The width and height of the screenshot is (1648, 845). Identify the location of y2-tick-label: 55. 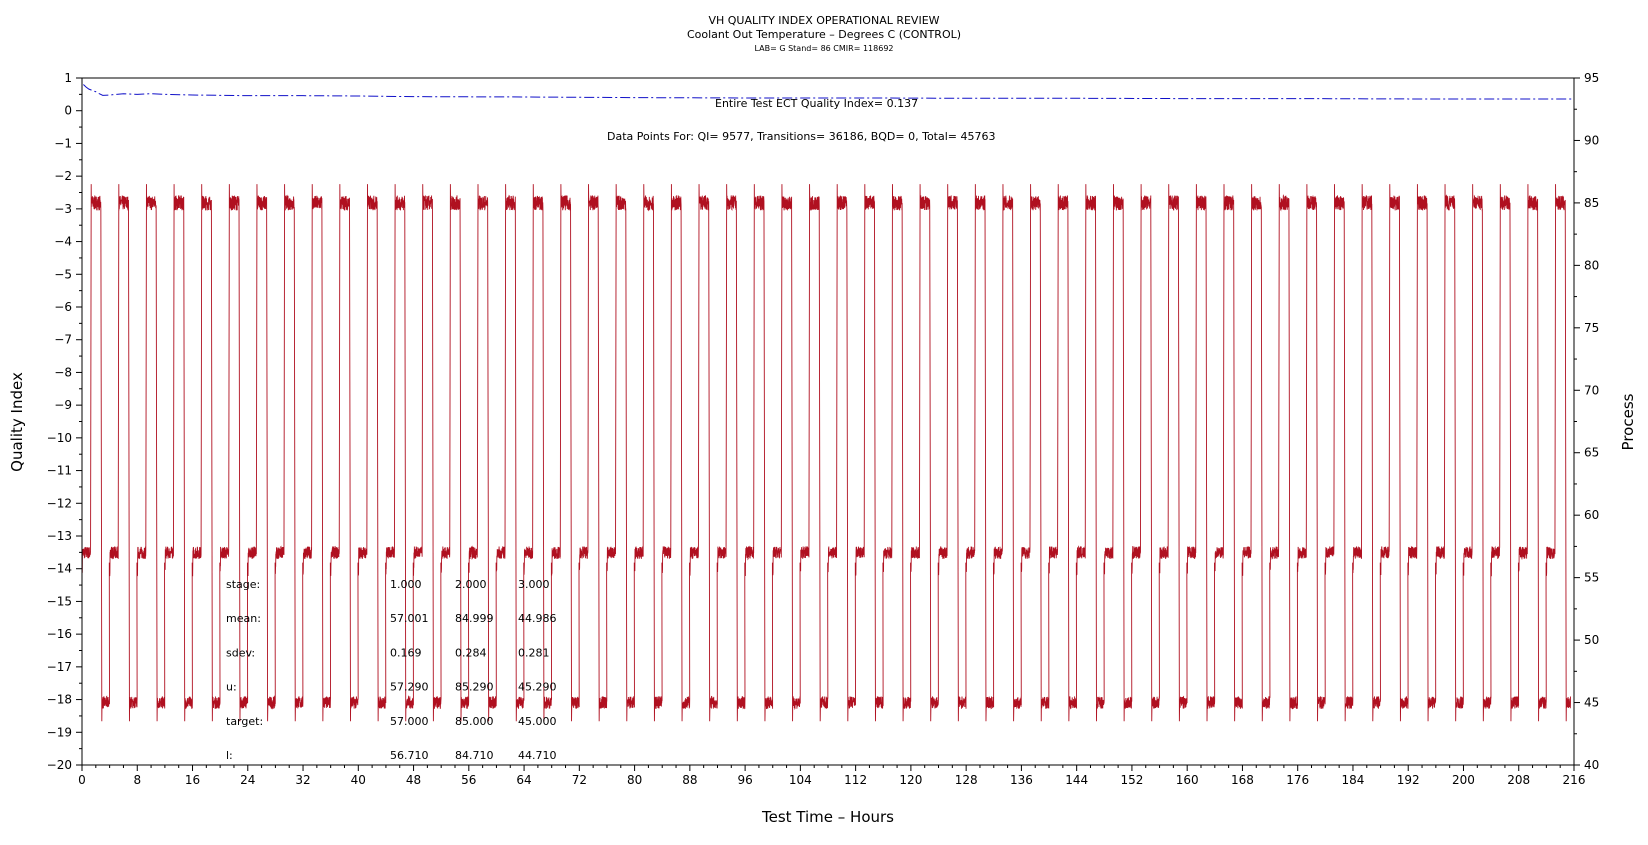
(1591, 578).